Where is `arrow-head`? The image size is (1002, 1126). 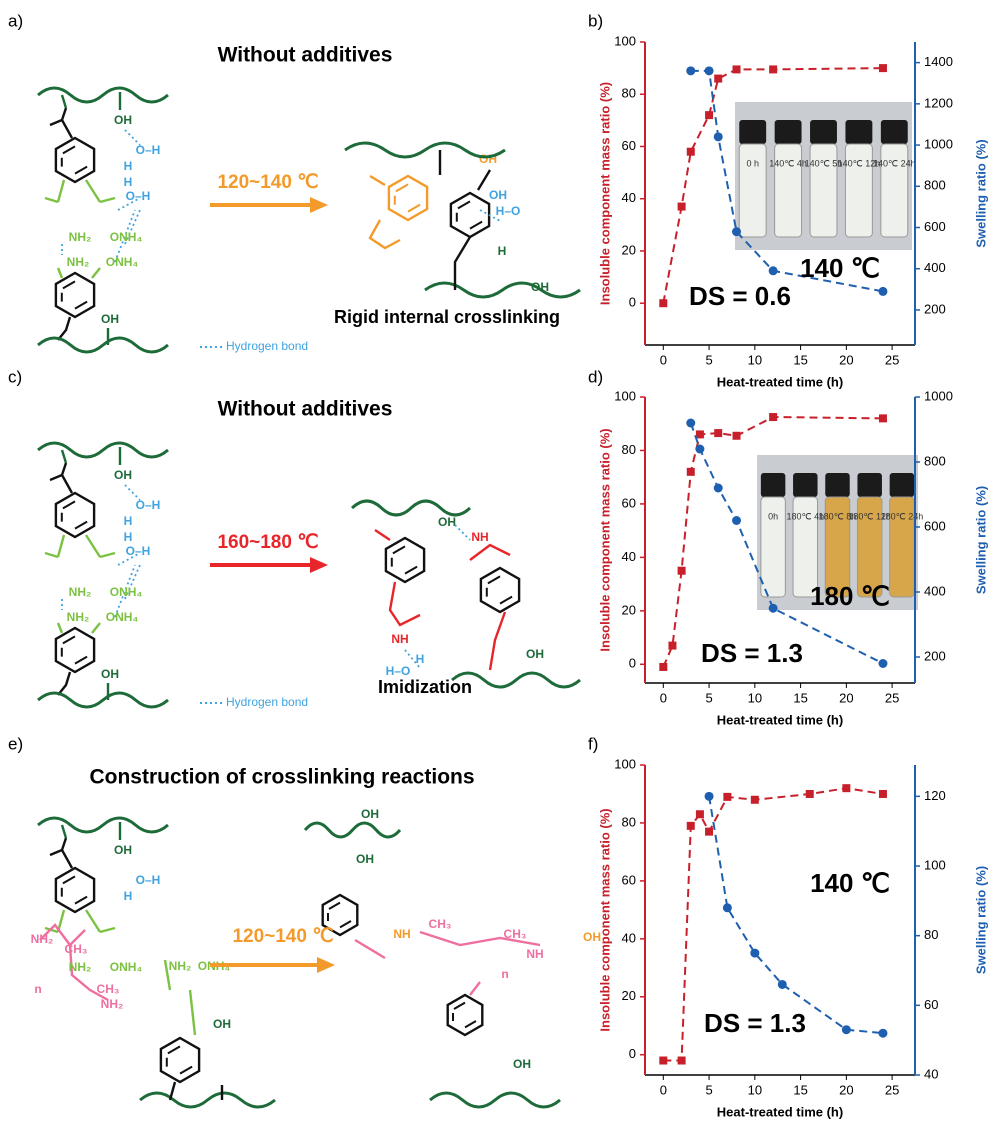
arrow-head is located at coordinates (319, 565).